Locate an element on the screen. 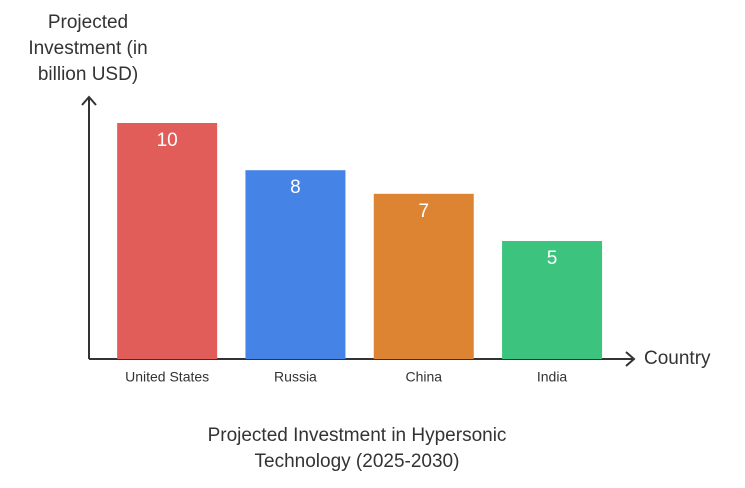 The image size is (745, 488). x-tick-label: United States is located at coordinates (167, 377).